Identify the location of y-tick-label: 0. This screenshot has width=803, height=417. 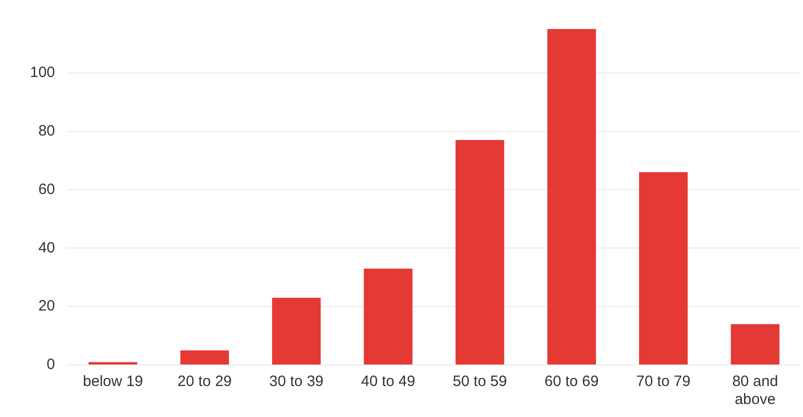
(51, 365).